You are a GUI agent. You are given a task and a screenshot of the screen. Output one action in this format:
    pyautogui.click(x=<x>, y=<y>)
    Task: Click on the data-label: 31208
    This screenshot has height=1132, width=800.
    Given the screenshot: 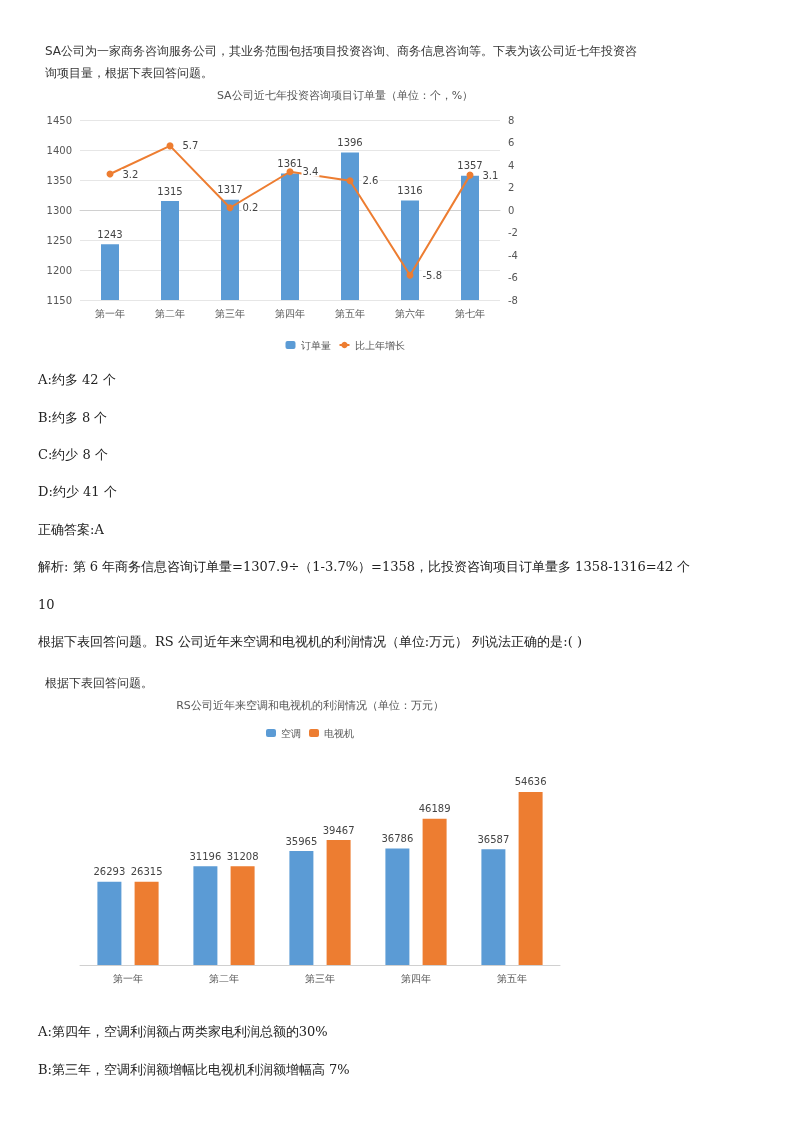 What is the action you would take?
    pyautogui.click(x=242, y=856)
    